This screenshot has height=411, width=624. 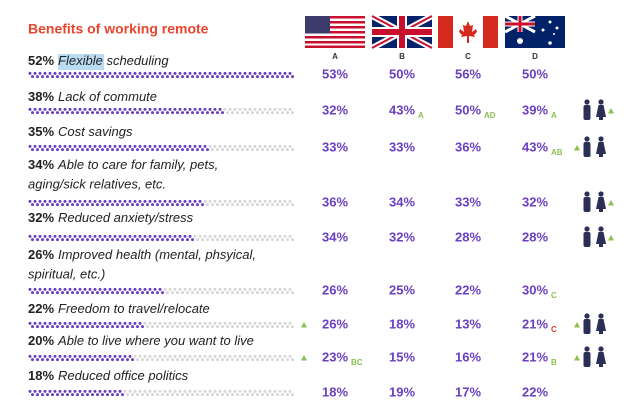 What do you see at coordinates (535, 73) in the screenshot?
I see `country-value: 50%` at bounding box center [535, 73].